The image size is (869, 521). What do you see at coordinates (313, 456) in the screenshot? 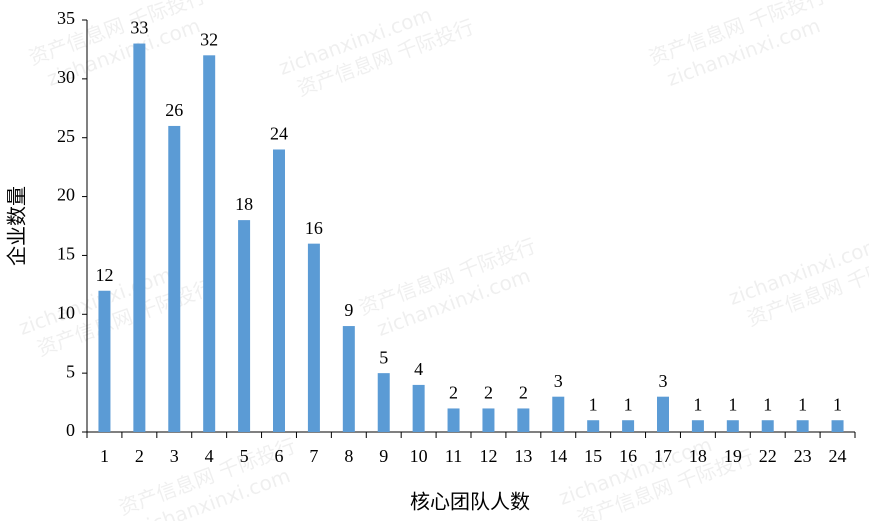
I see `x-tick-label: 7` at bounding box center [313, 456].